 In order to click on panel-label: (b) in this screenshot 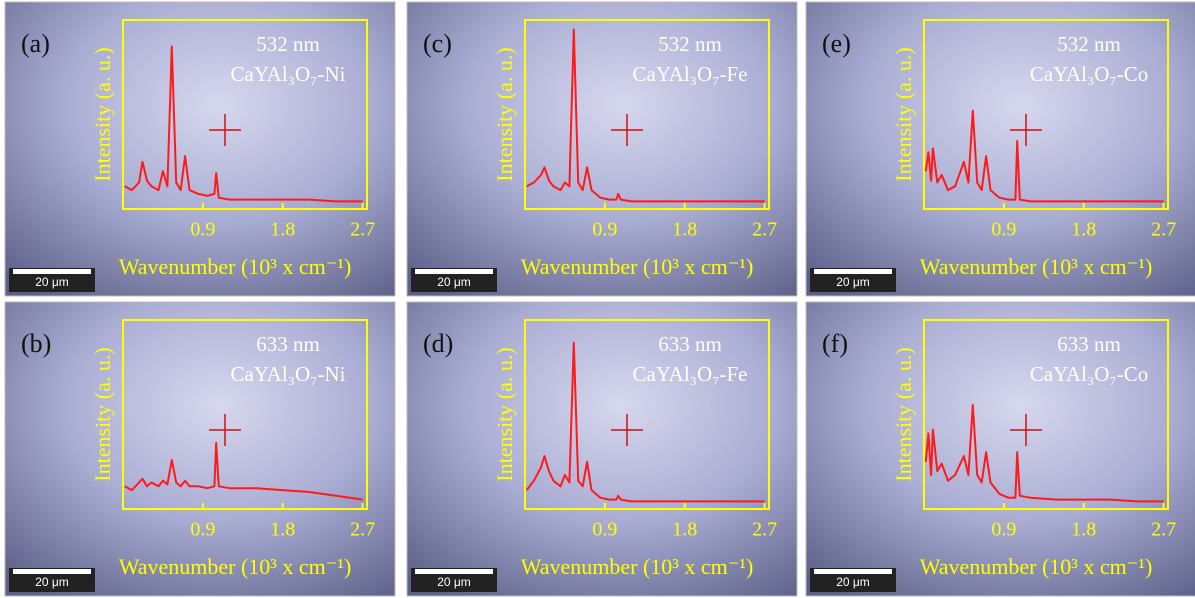, I will do `click(36, 343)`.